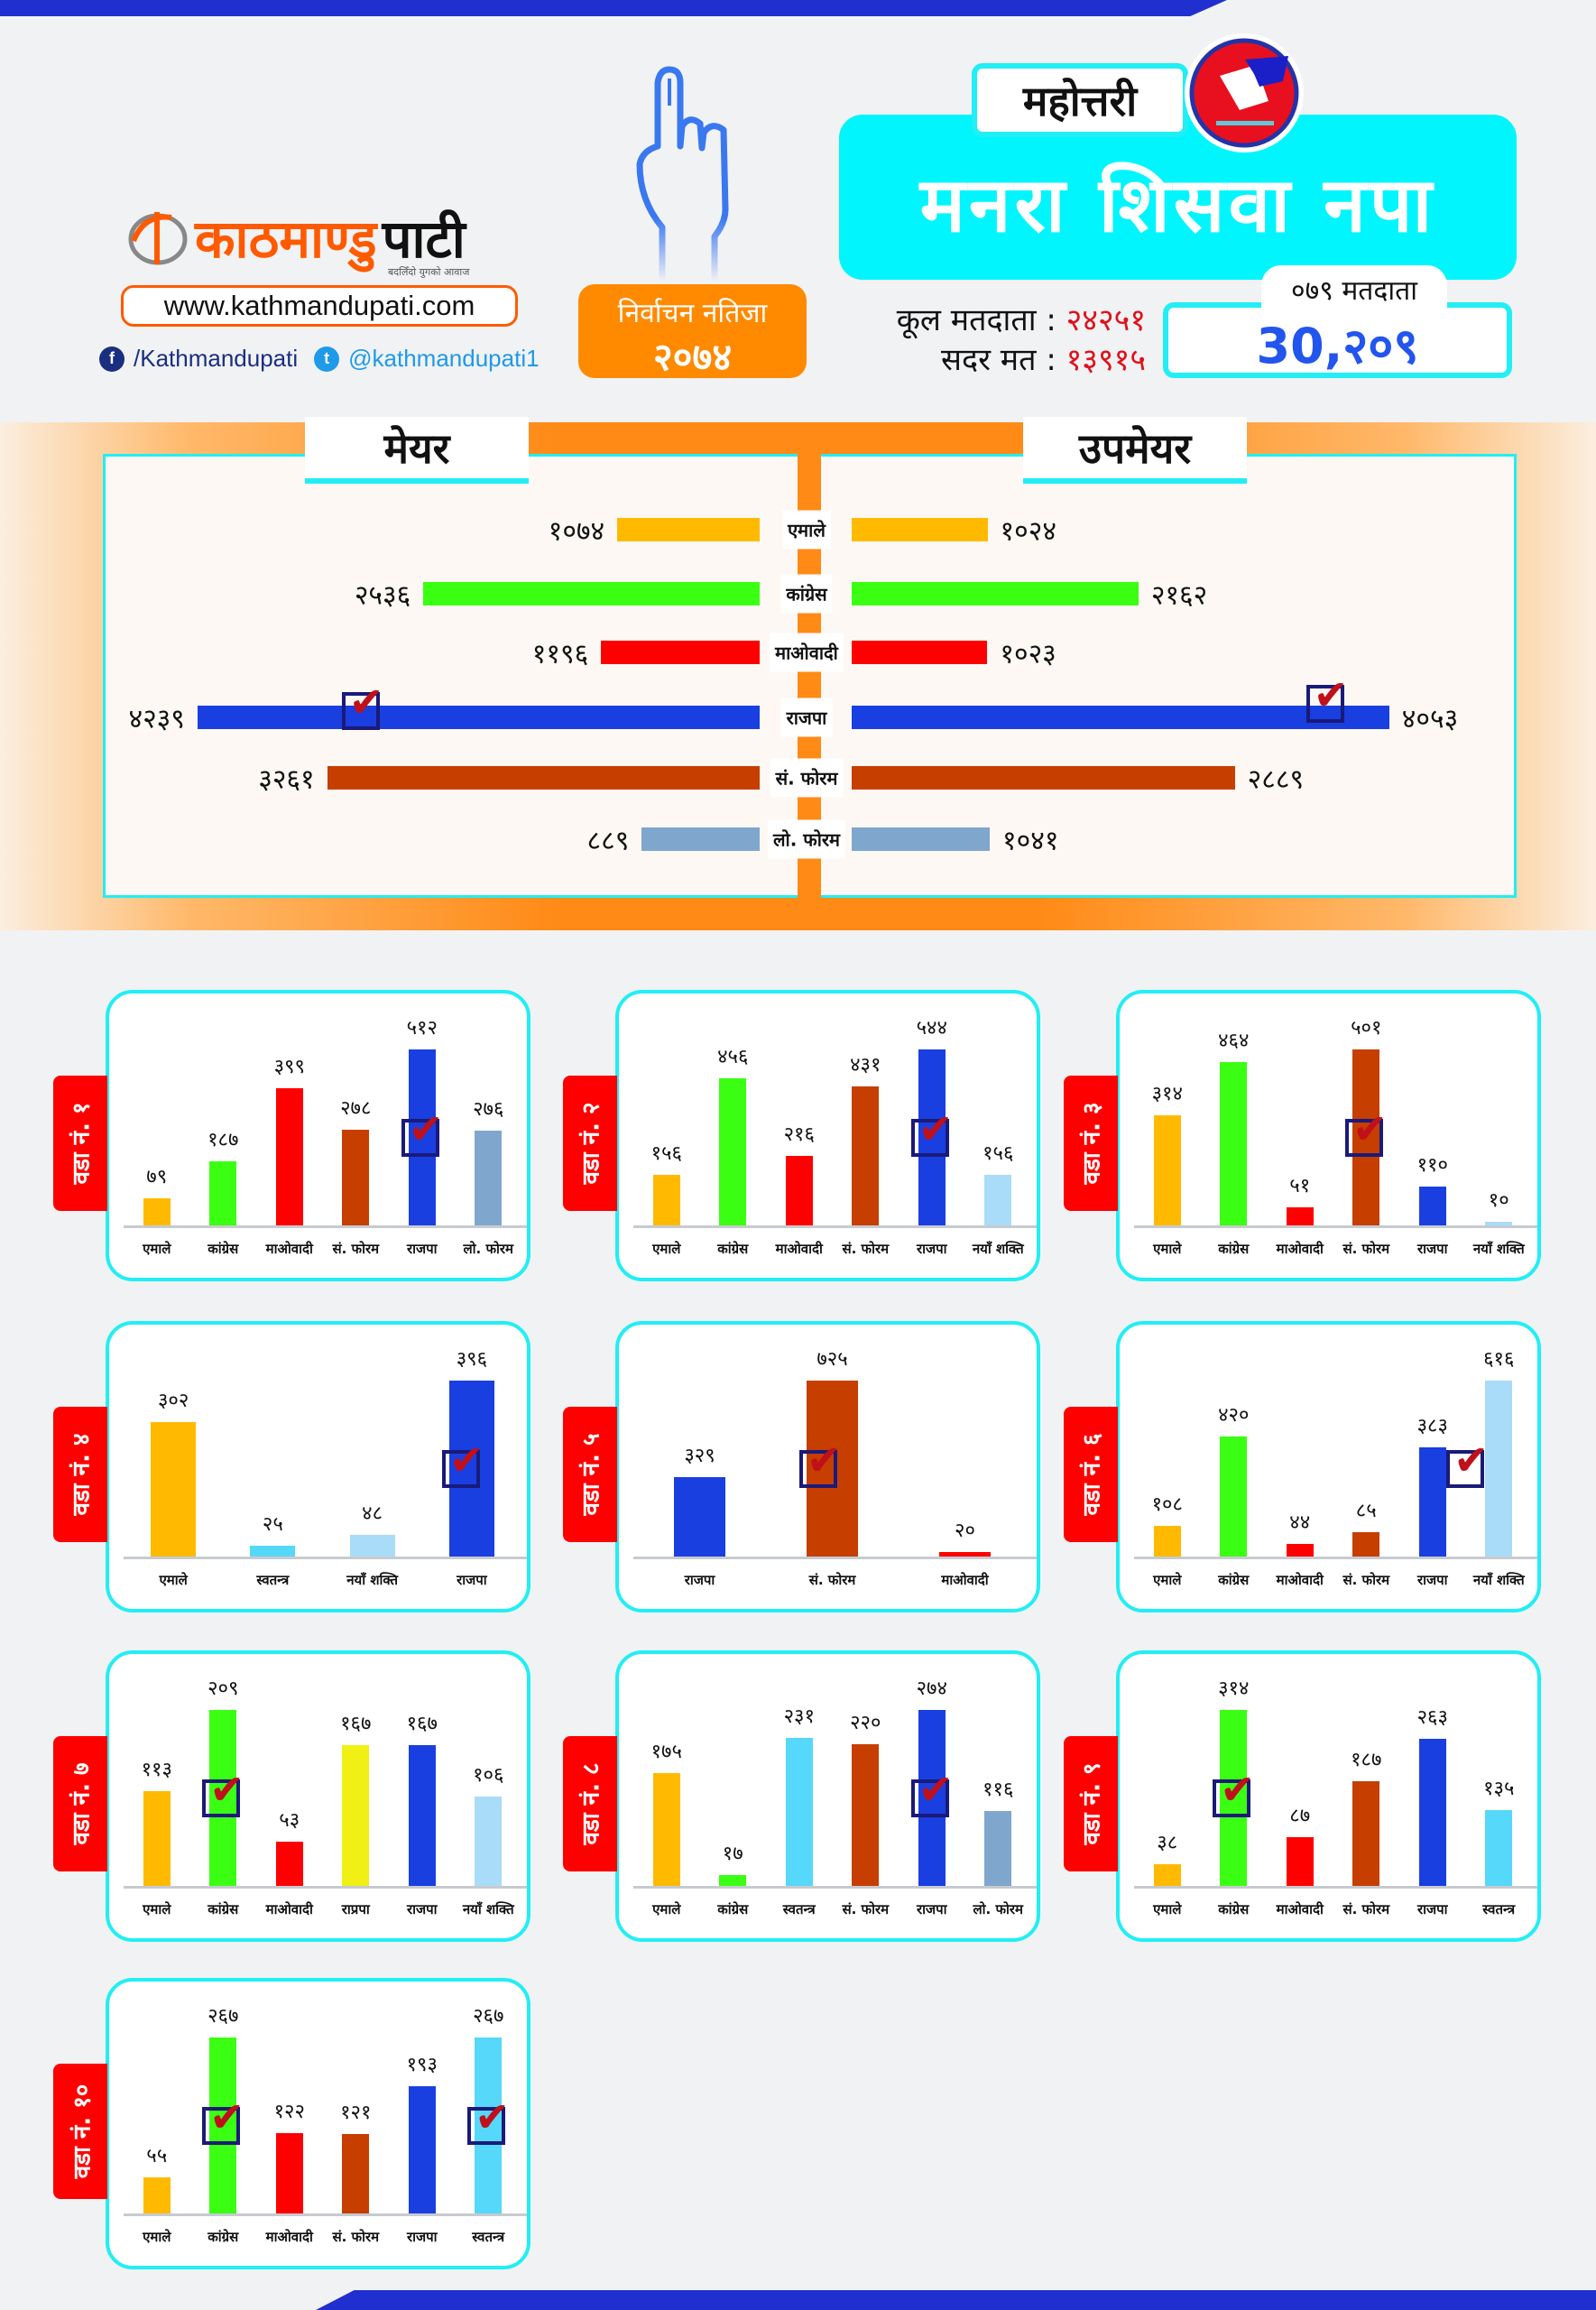  What do you see at coordinates (998, 1790) in the screenshot?
I see `bar-value-label: ११६` at bounding box center [998, 1790].